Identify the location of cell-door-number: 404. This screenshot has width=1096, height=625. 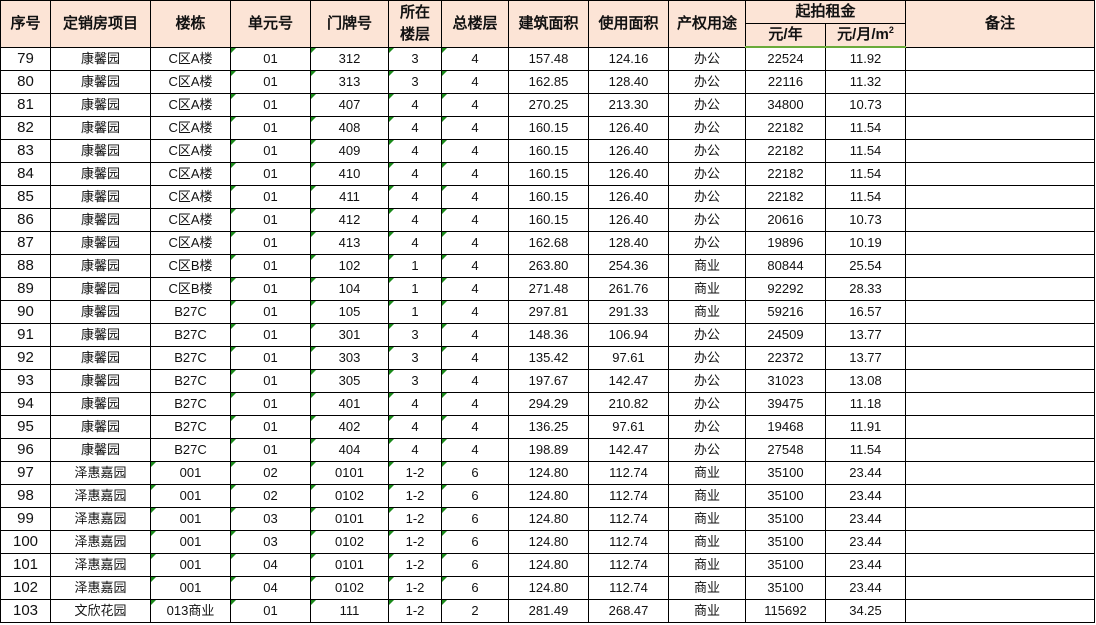
(349, 450).